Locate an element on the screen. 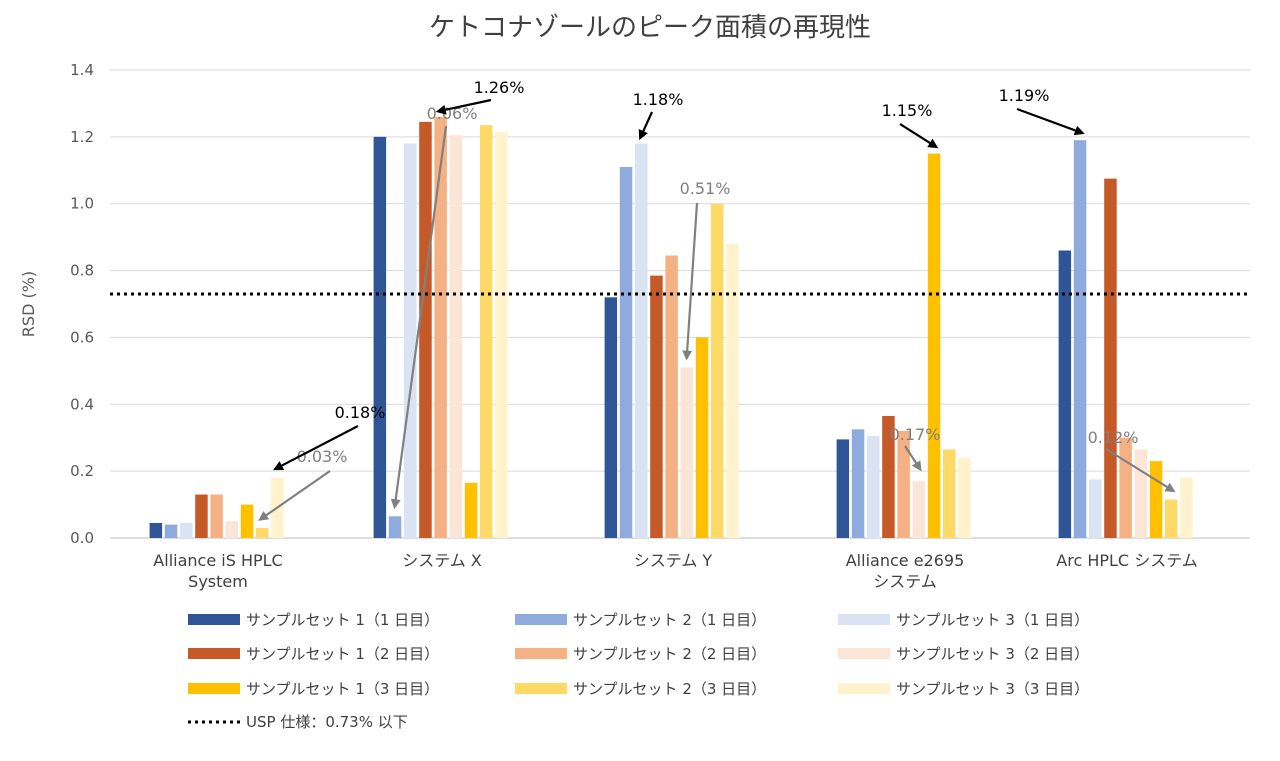  annotation-label: 0.06% is located at coordinates (452, 113).